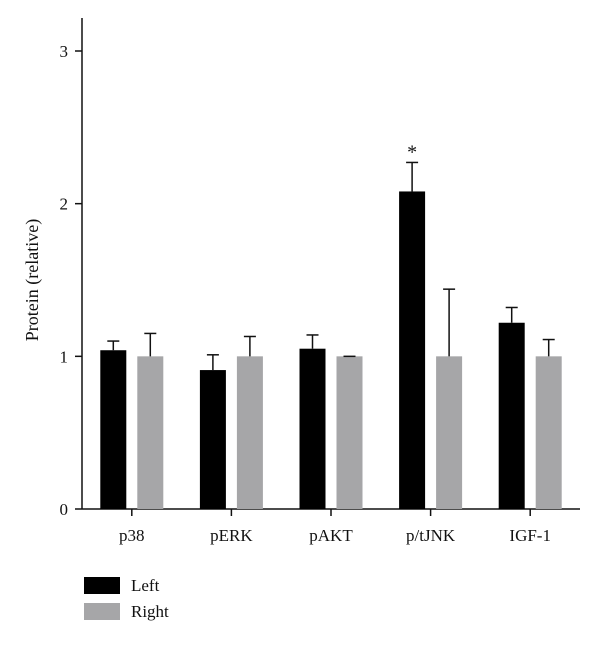  What do you see at coordinates (126, 598) in the screenshot?
I see `legend: Left Right` at bounding box center [126, 598].